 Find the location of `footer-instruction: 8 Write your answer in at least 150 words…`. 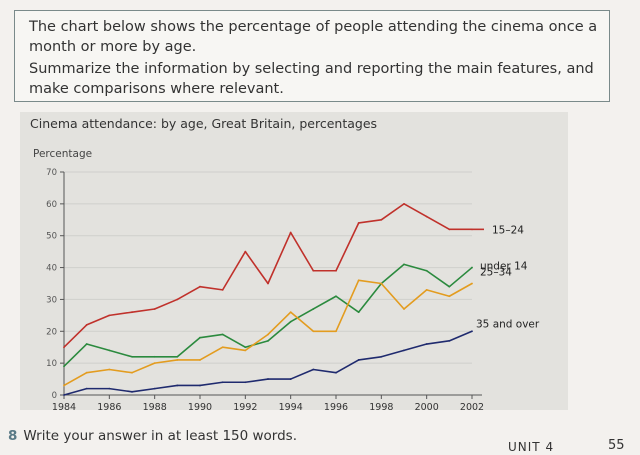

footer-instruction: 8 Write your answer in at least 150 words… is located at coordinates (152, 436).